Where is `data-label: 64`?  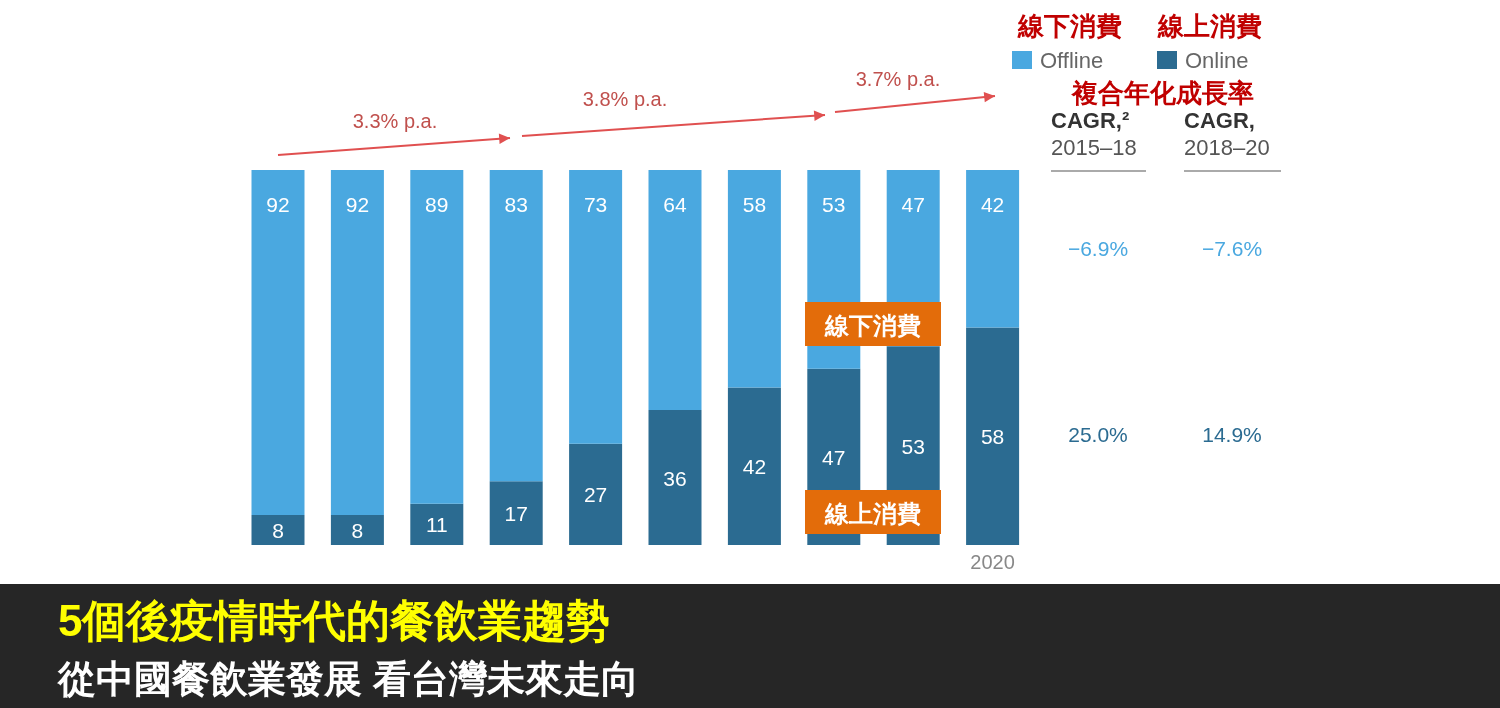 data-label: 64 is located at coordinates (675, 204).